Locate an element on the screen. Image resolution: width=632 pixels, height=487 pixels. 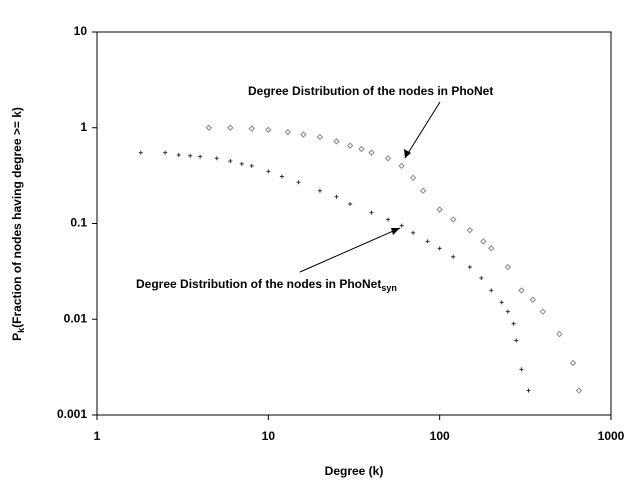
y-axis-label: Pk(Fraction of nodes having degree >= k) is located at coordinates (18, 224).